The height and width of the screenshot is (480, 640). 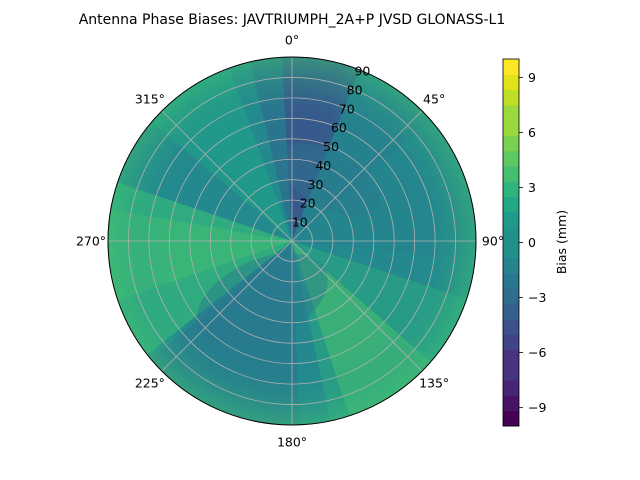 What do you see at coordinates (561, 242) in the screenshot?
I see `colorbar-label: Bias (mm)` at bounding box center [561, 242].